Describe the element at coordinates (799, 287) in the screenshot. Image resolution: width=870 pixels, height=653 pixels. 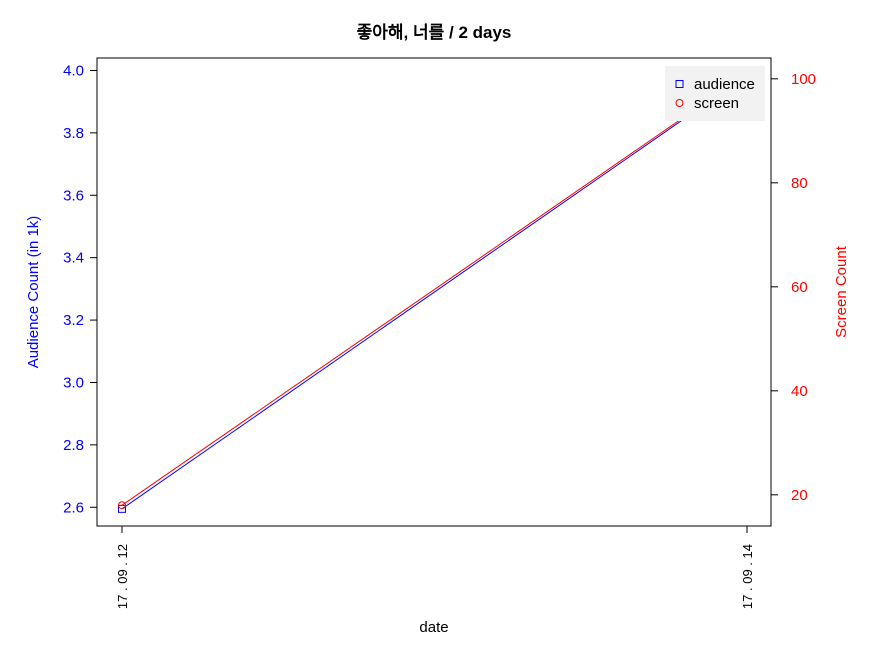
I see `right-axis-tick-label: 60` at that location.